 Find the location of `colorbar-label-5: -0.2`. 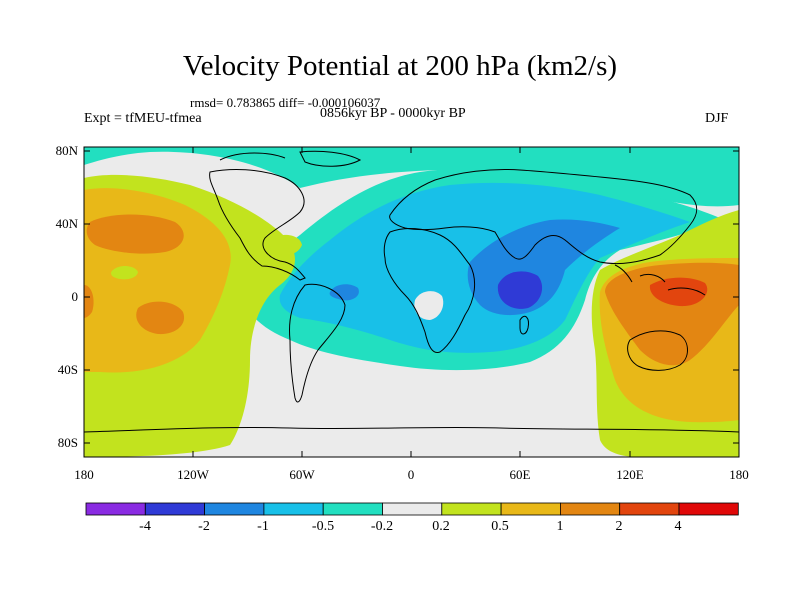

colorbar-label-5: -0.2 is located at coordinates (382, 526).